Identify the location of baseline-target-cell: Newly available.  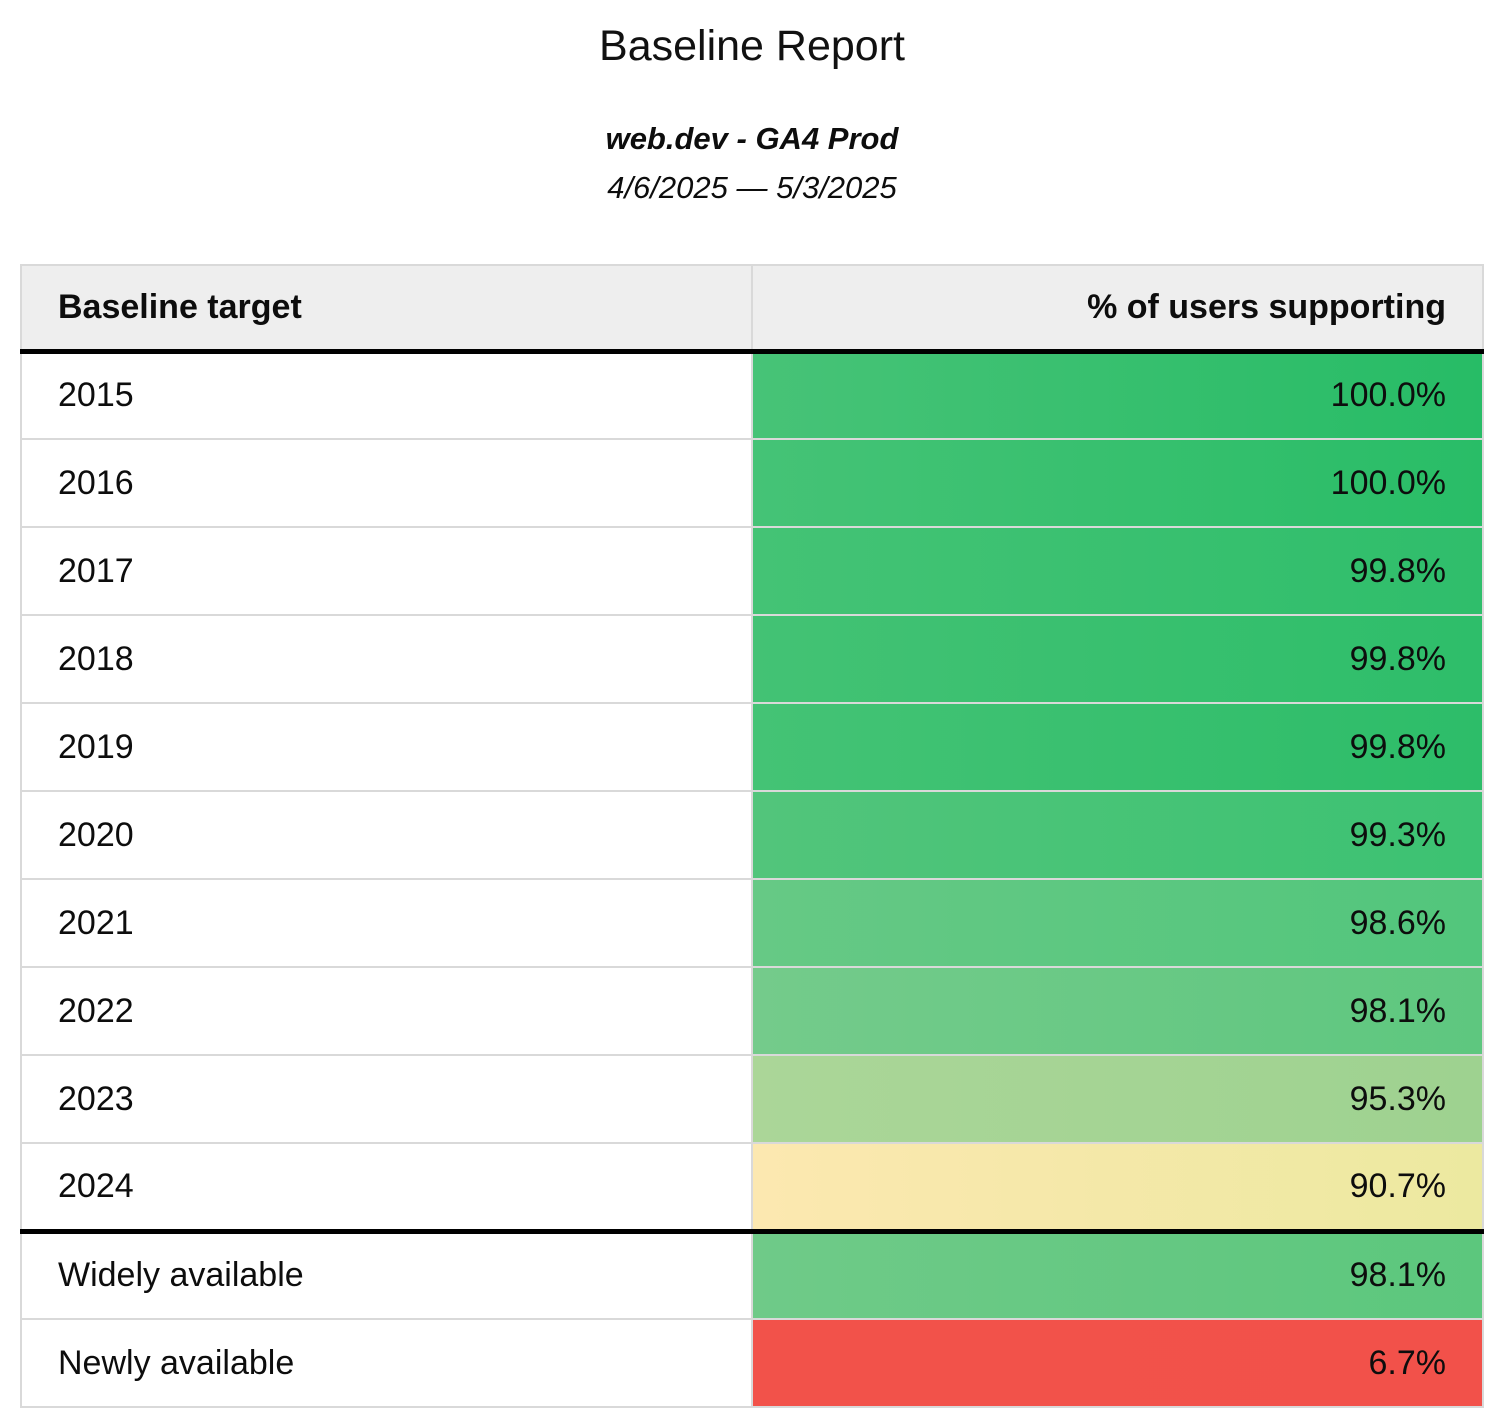
(387, 1363).